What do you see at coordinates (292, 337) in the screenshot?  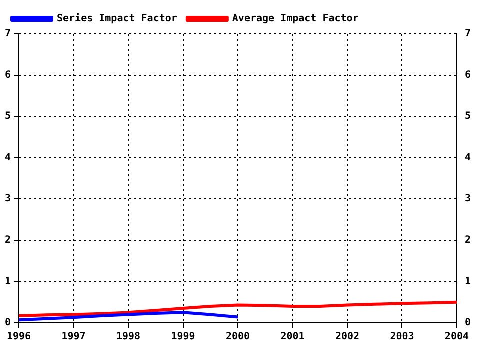 I see `x-tick-label: 2001` at bounding box center [292, 337].